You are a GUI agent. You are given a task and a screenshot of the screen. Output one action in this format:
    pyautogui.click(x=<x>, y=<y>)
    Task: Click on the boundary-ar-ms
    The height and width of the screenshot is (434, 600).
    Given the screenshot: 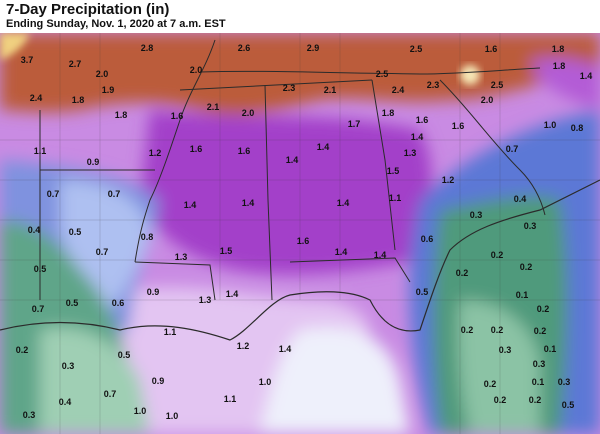 What is the action you would take?
    pyautogui.click(x=175, y=151)
    